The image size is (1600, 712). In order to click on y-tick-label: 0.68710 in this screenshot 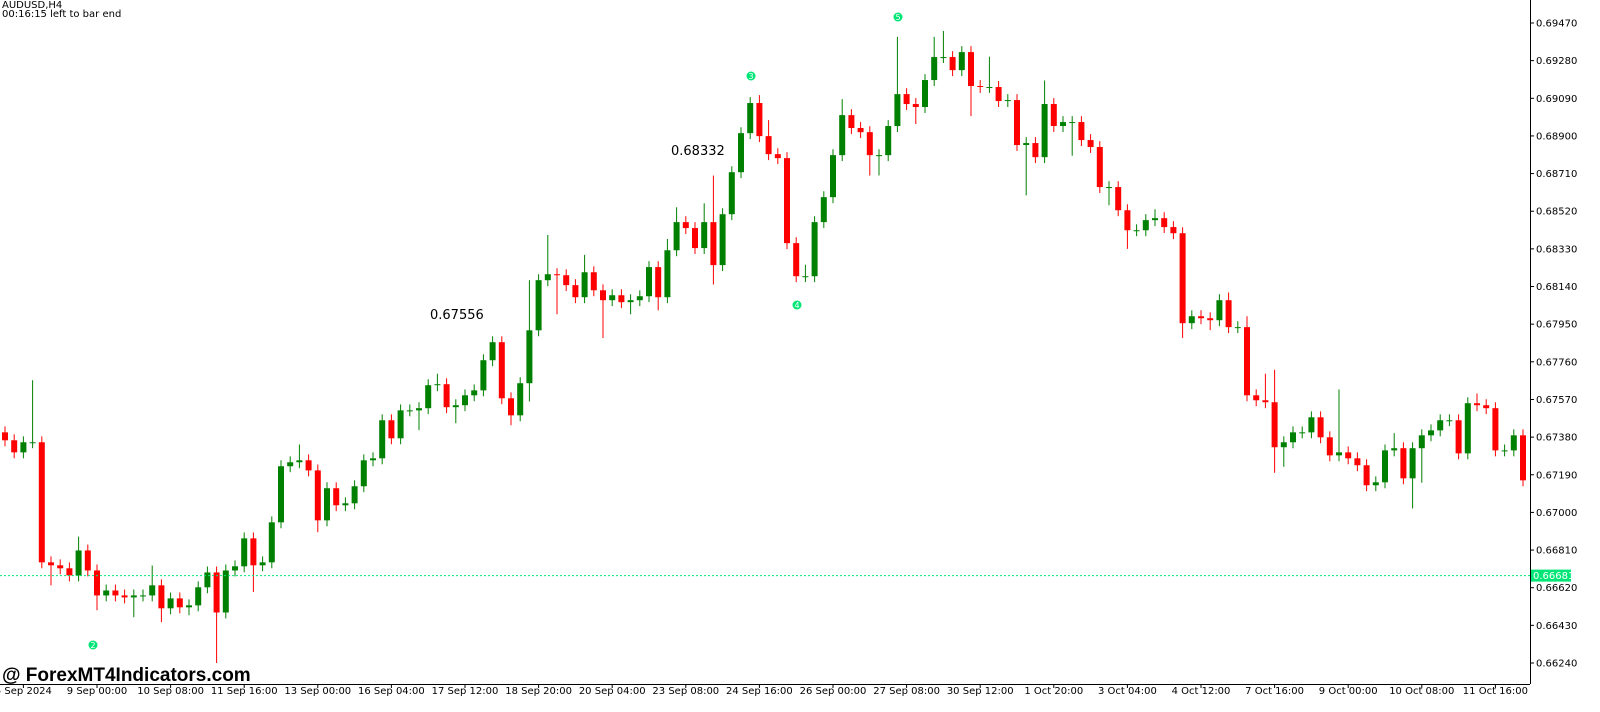, I will do `click(1556, 174)`.